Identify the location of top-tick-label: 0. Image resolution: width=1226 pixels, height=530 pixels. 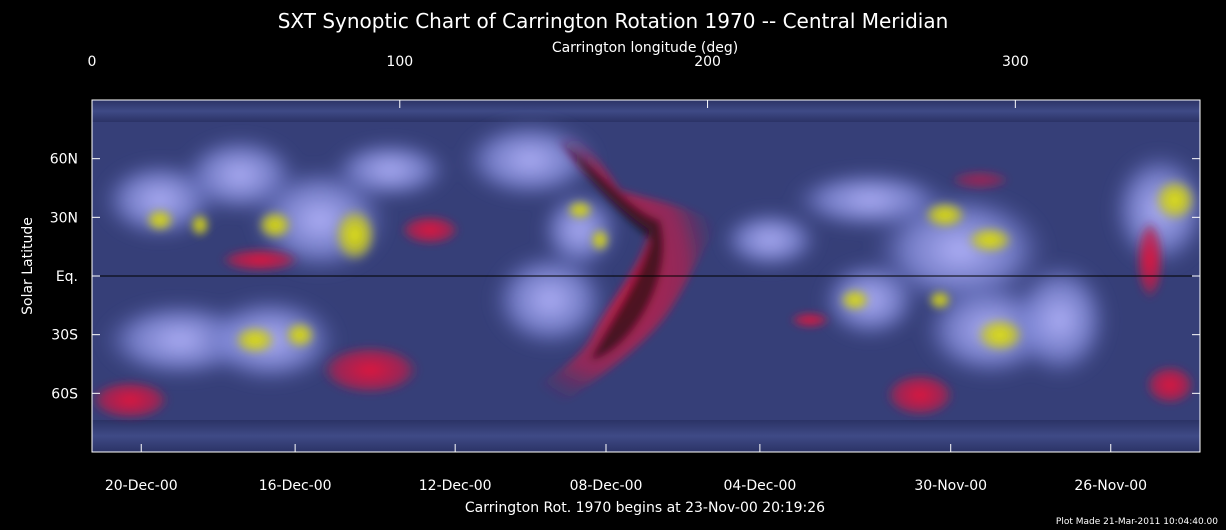
(92, 62).